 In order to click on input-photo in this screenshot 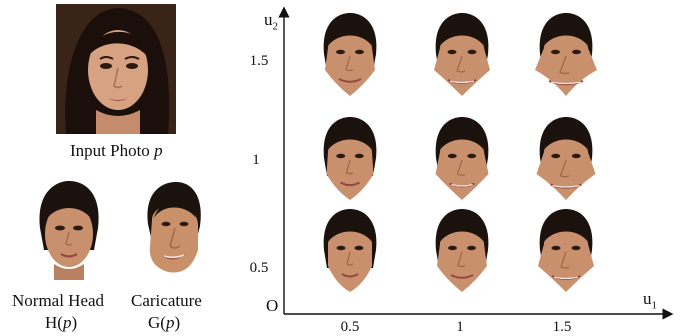, I will do `click(116, 69)`.